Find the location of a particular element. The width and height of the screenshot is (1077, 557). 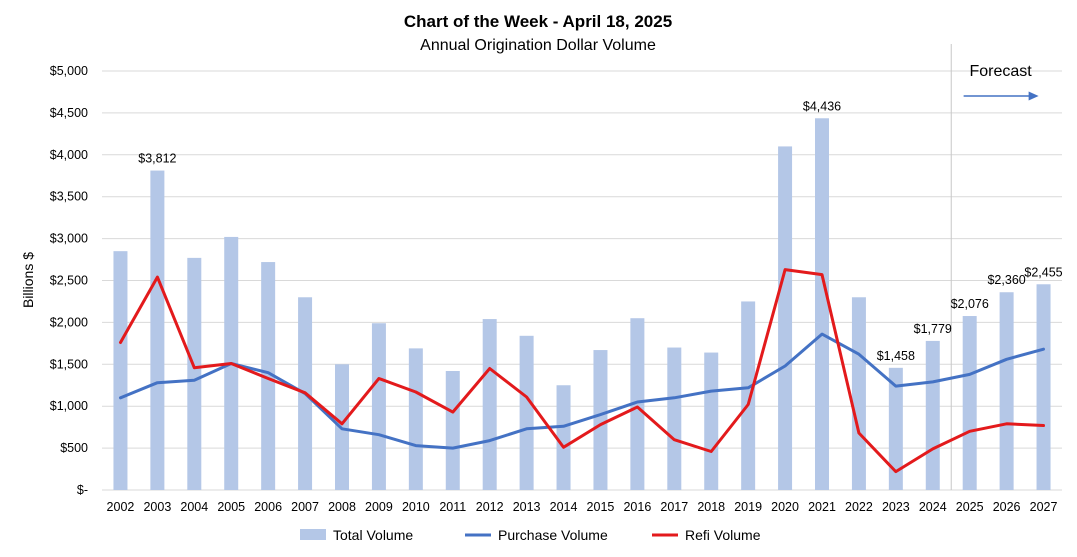

chart-subtitle: Annual Origination Dollar Volume is located at coordinates (538, 45).